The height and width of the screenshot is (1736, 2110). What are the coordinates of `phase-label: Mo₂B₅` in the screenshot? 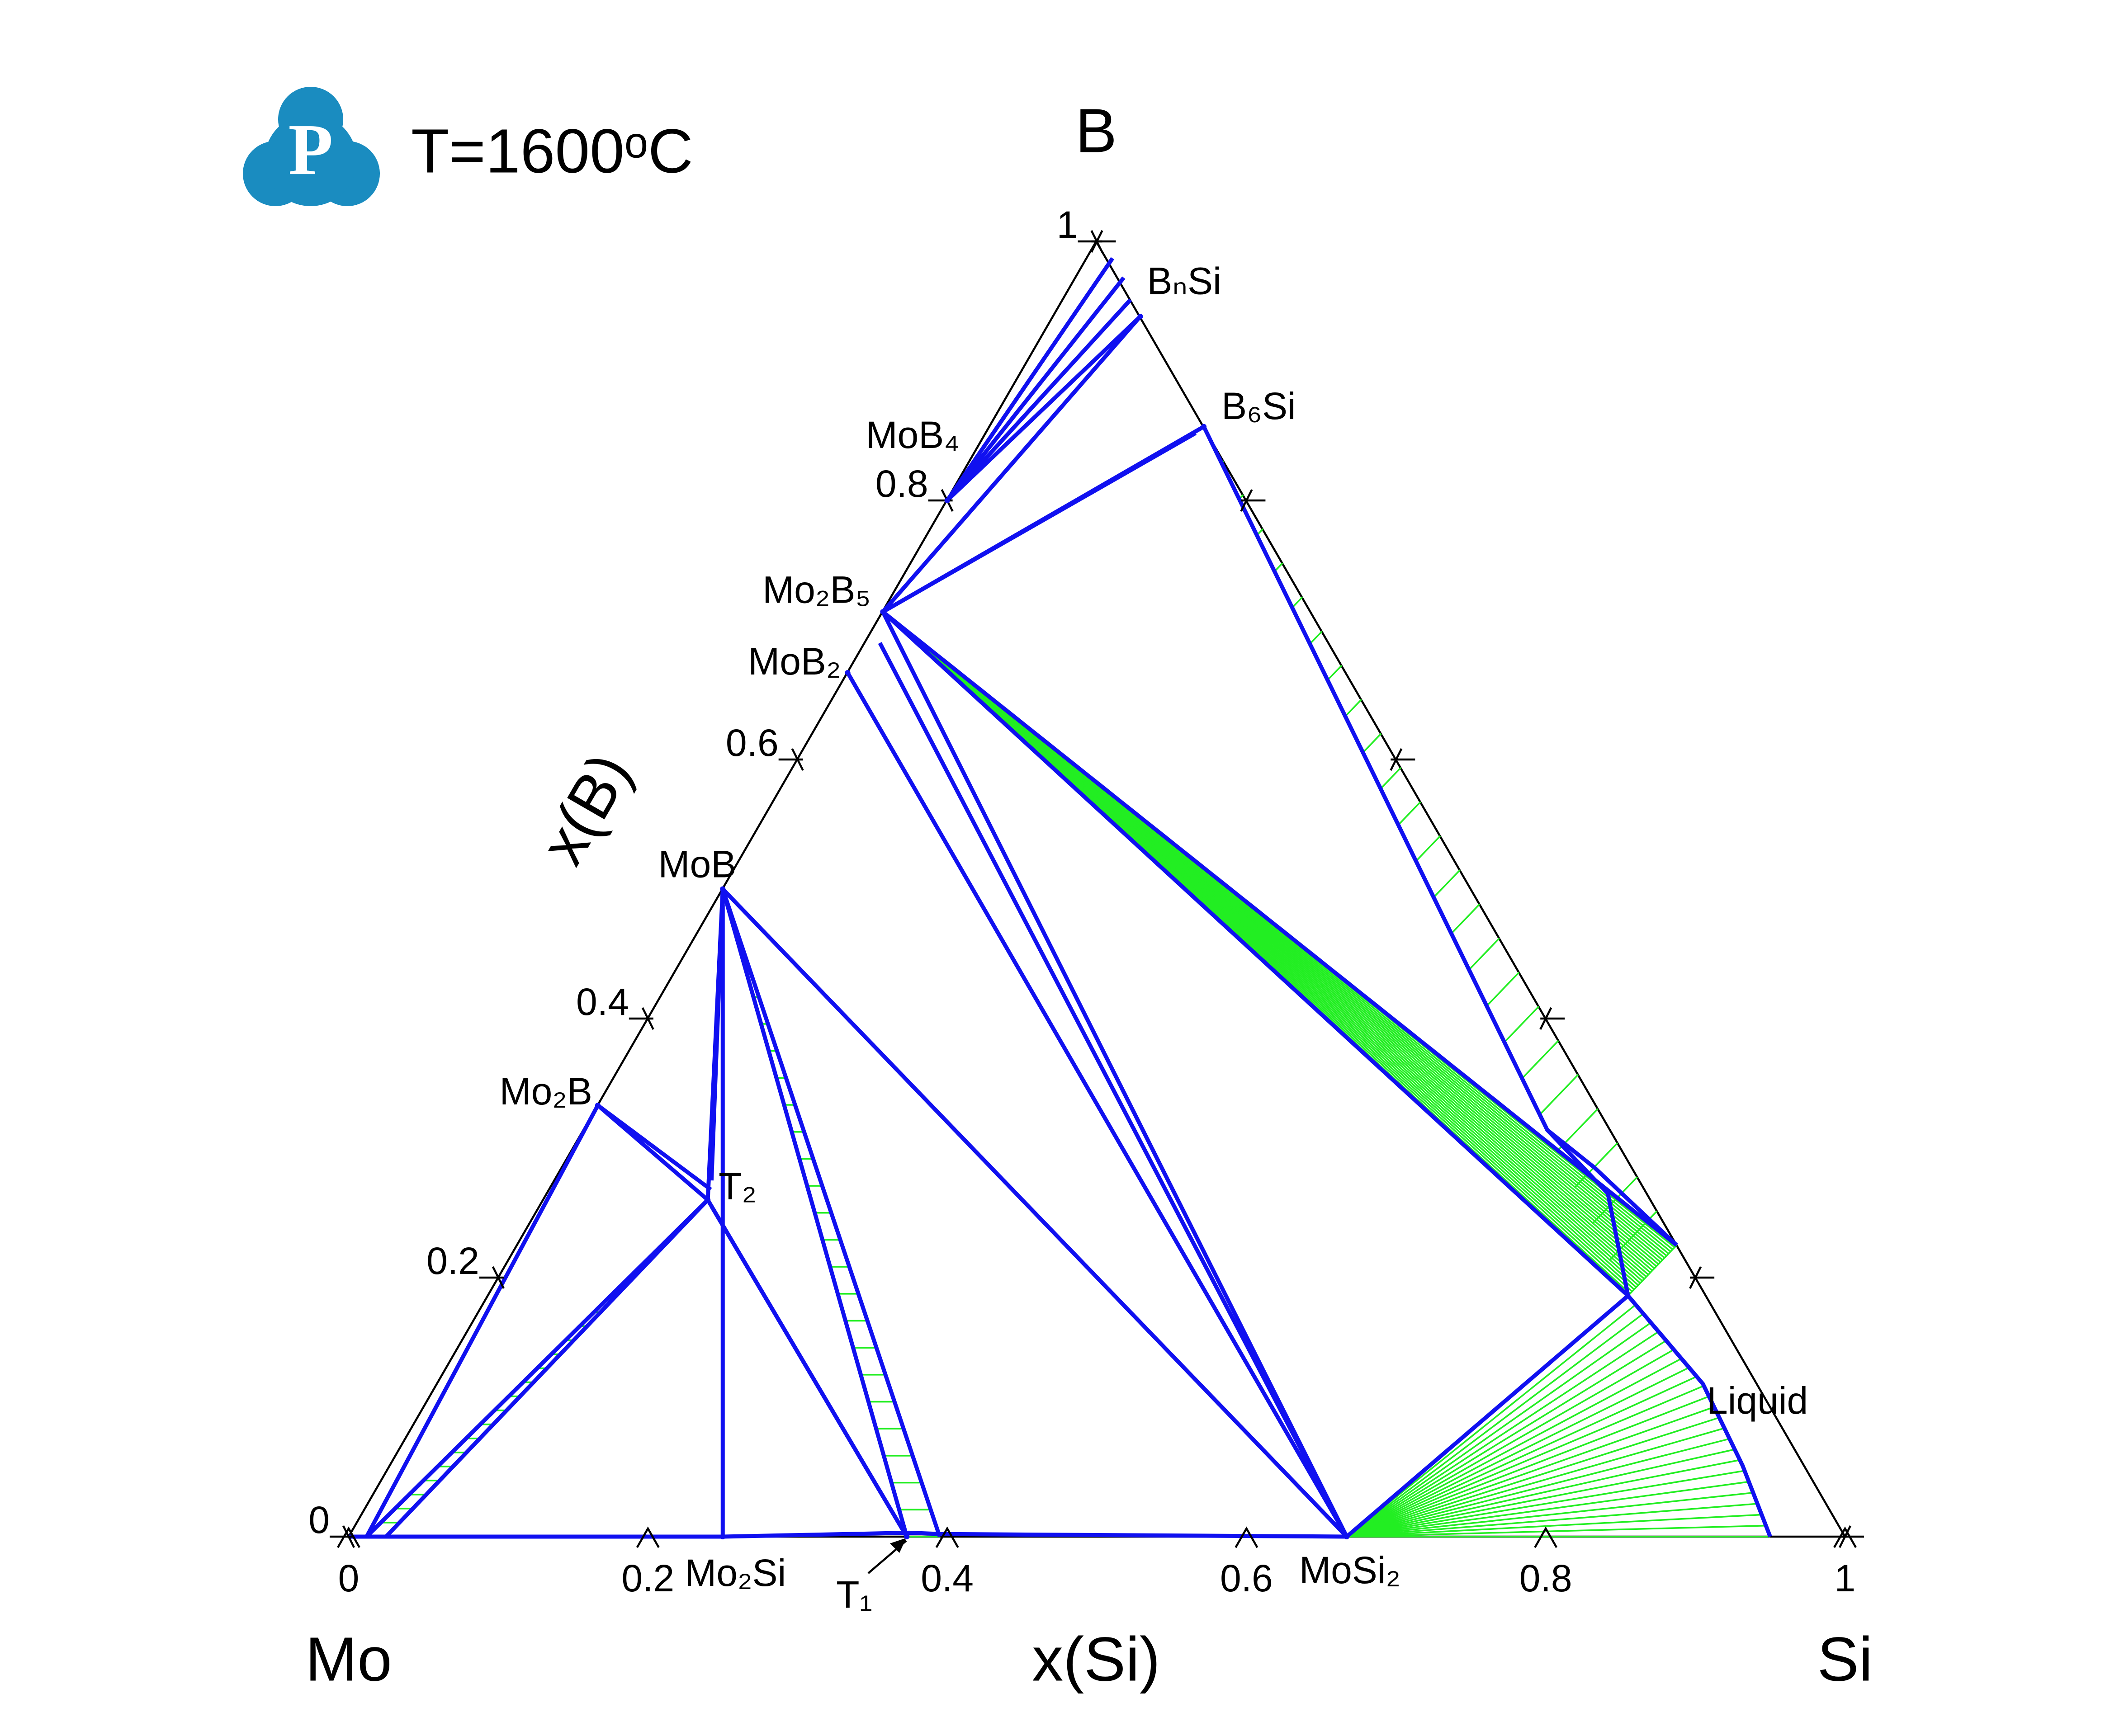 It's located at (816, 590).